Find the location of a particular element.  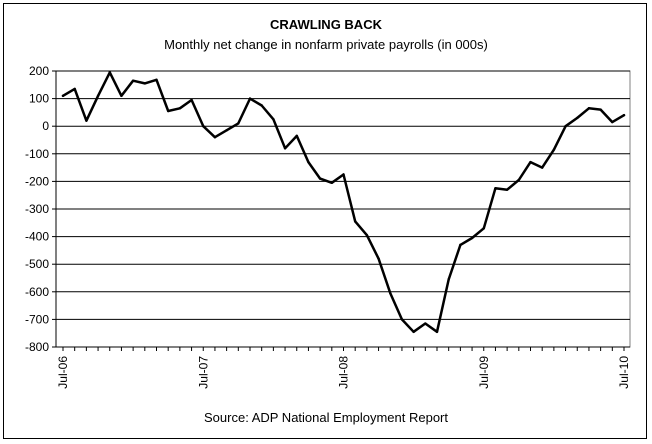

y-tick-label: -700 is located at coordinates (37, 319).